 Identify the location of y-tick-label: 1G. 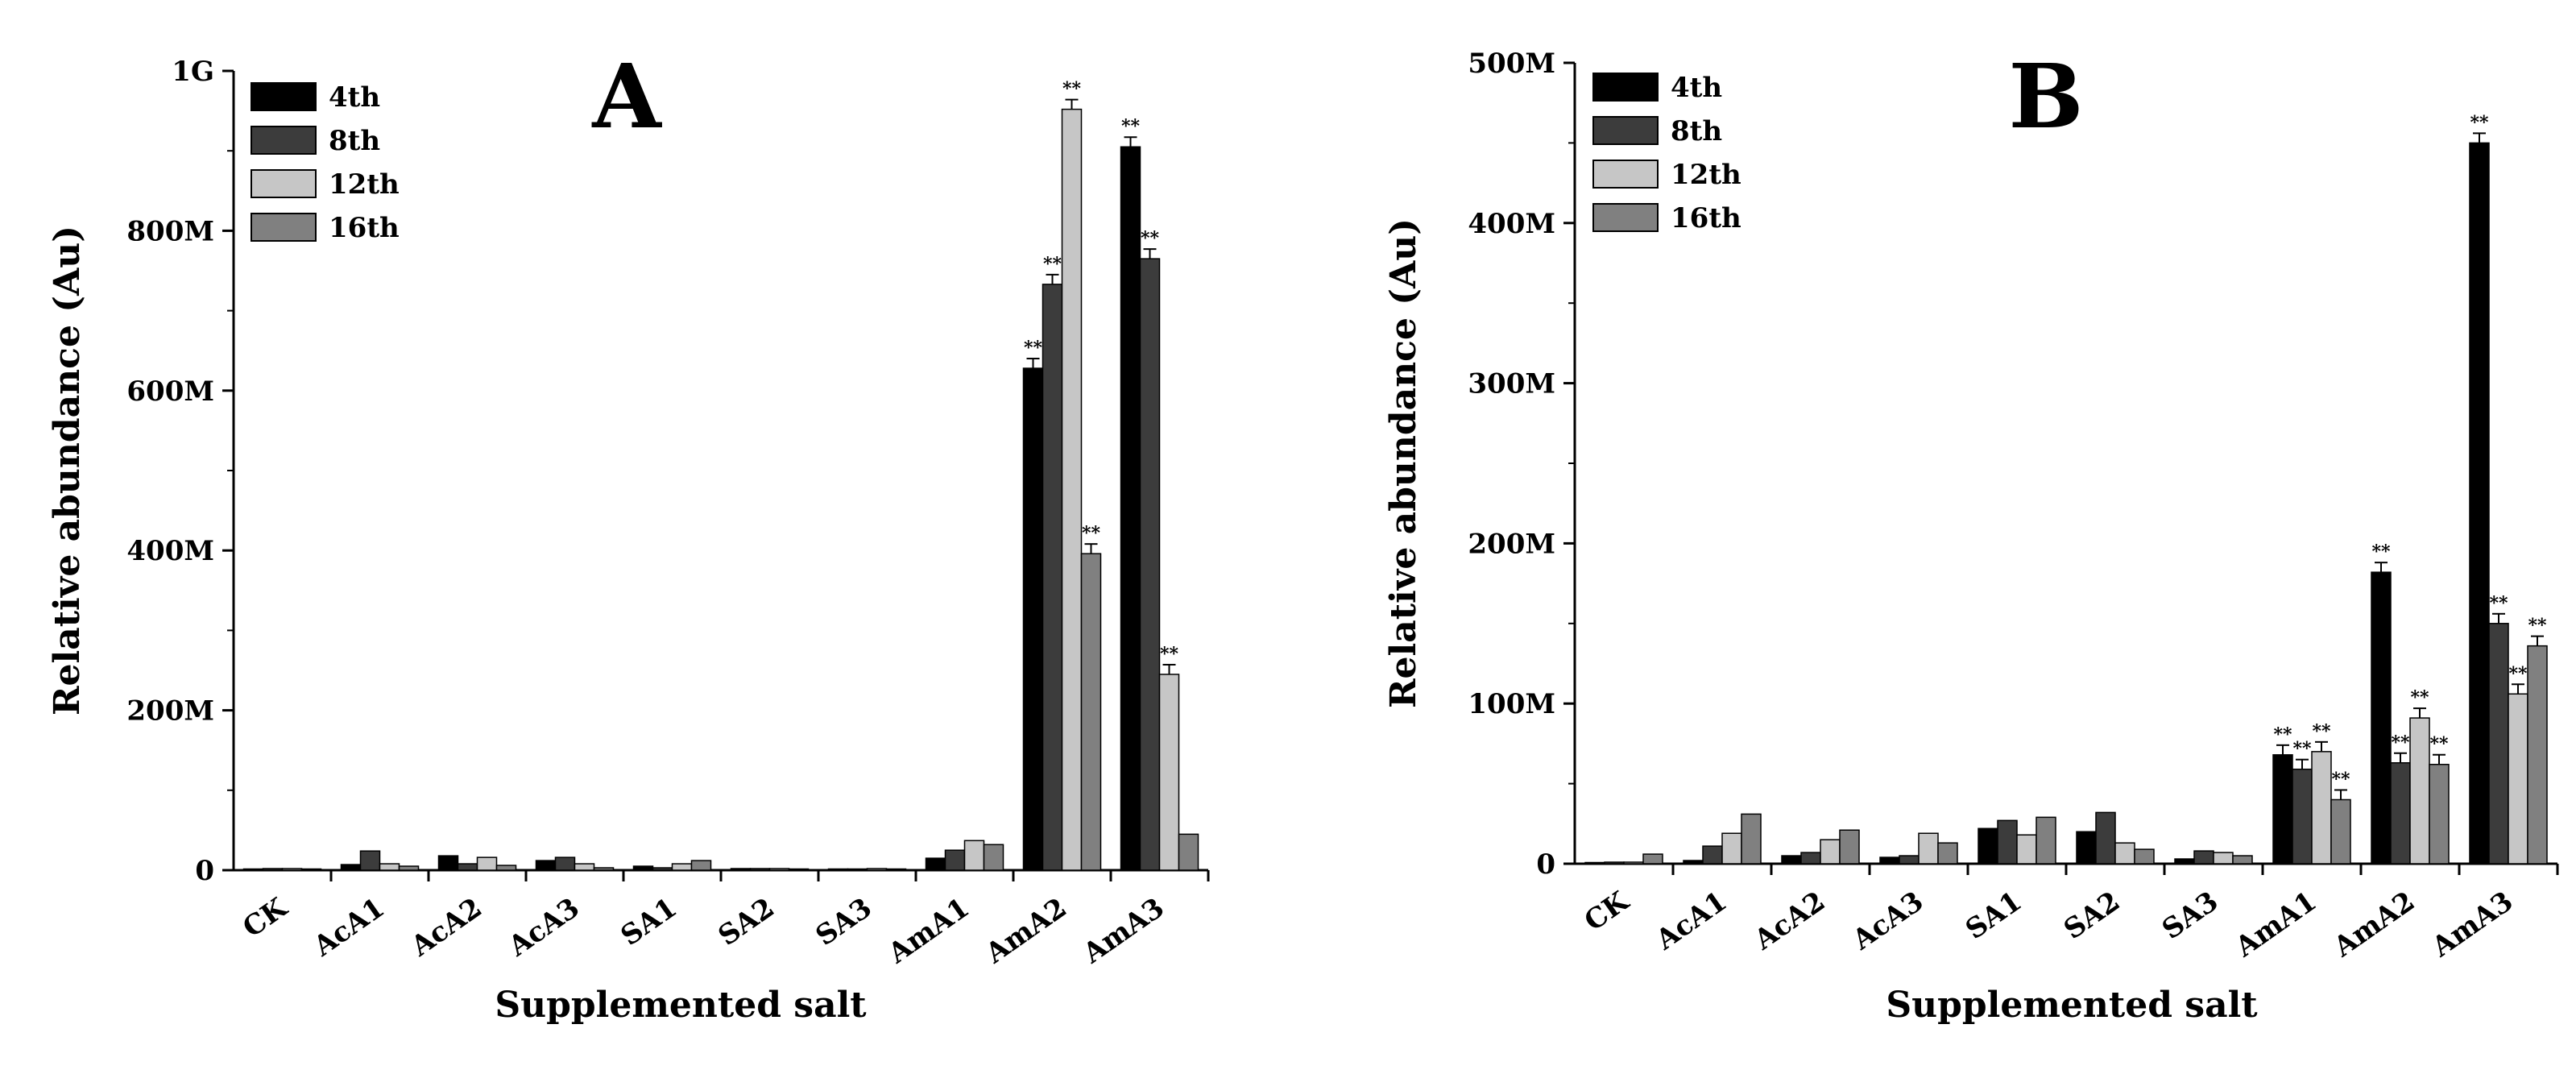
(193, 72).